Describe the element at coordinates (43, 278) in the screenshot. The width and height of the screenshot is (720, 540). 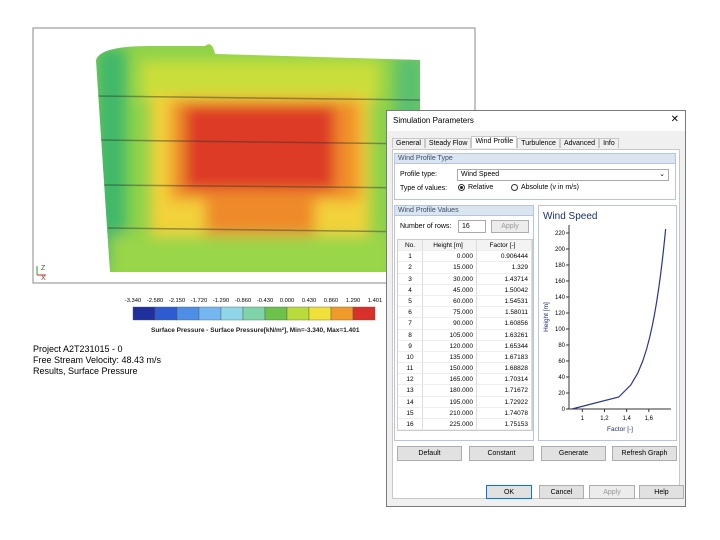
I see `axis-label: X` at that location.